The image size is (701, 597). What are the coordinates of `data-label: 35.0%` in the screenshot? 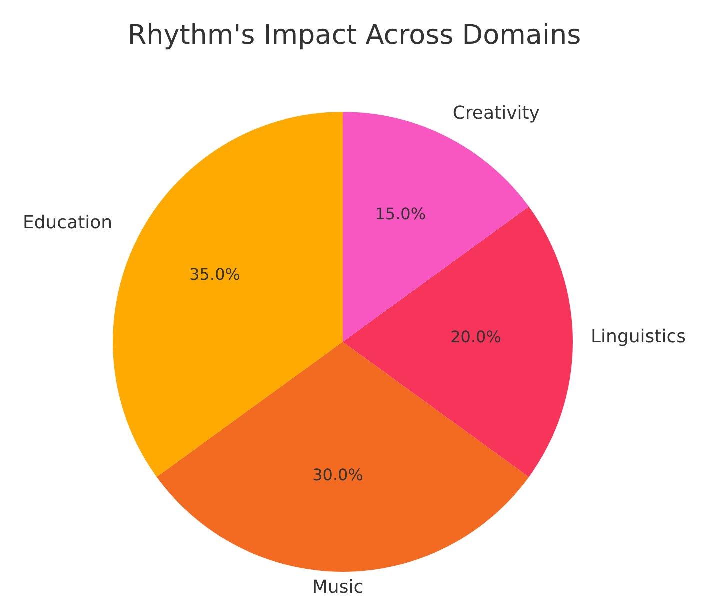 It's located at (215, 274).